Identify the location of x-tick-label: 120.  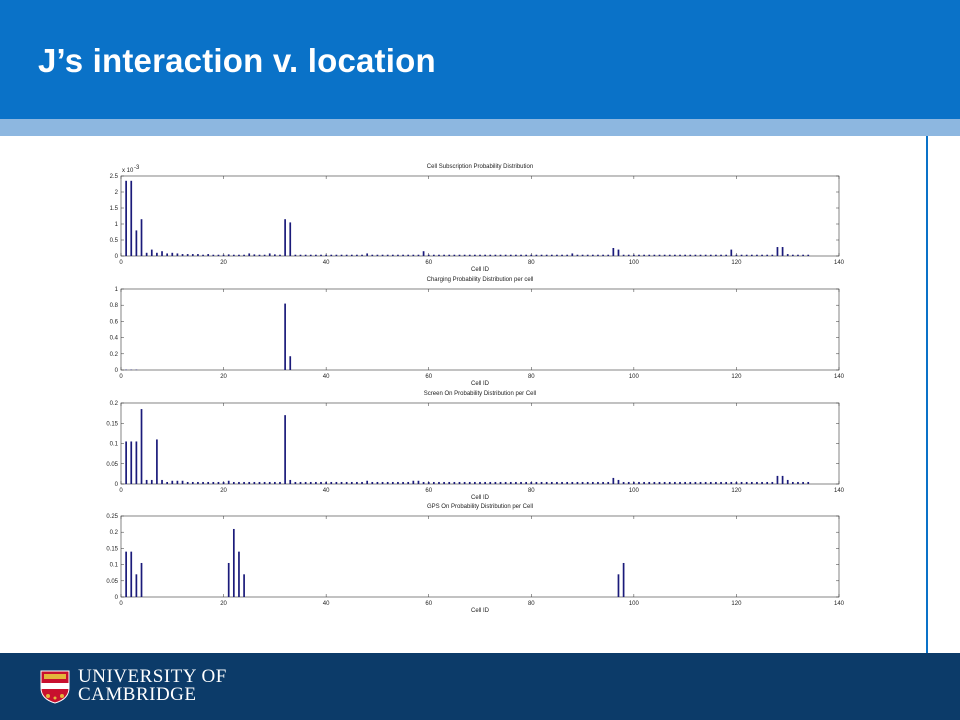
(736, 377).